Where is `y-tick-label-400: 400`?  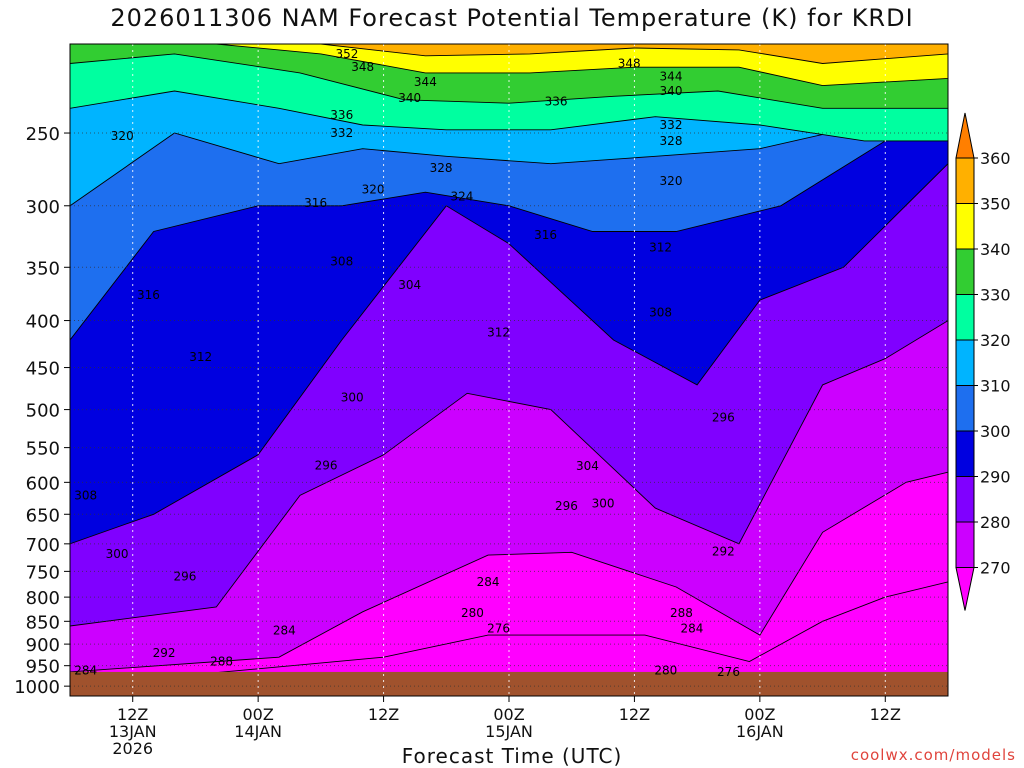 y-tick-label-400: 400 is located at coordinates (43, 322).